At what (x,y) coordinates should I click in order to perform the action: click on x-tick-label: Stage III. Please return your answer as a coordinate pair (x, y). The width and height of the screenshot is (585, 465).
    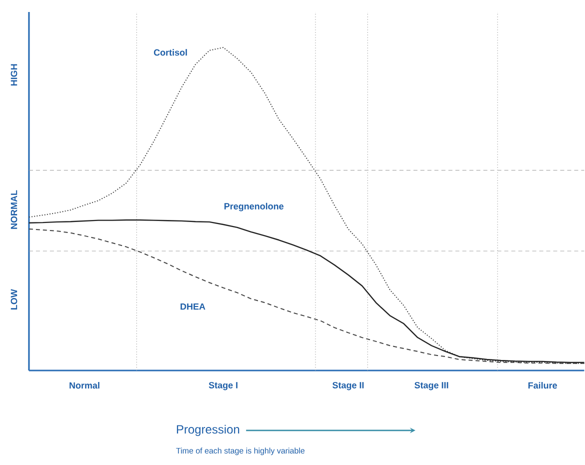
    Looking at the image, I should click on (431, 386).